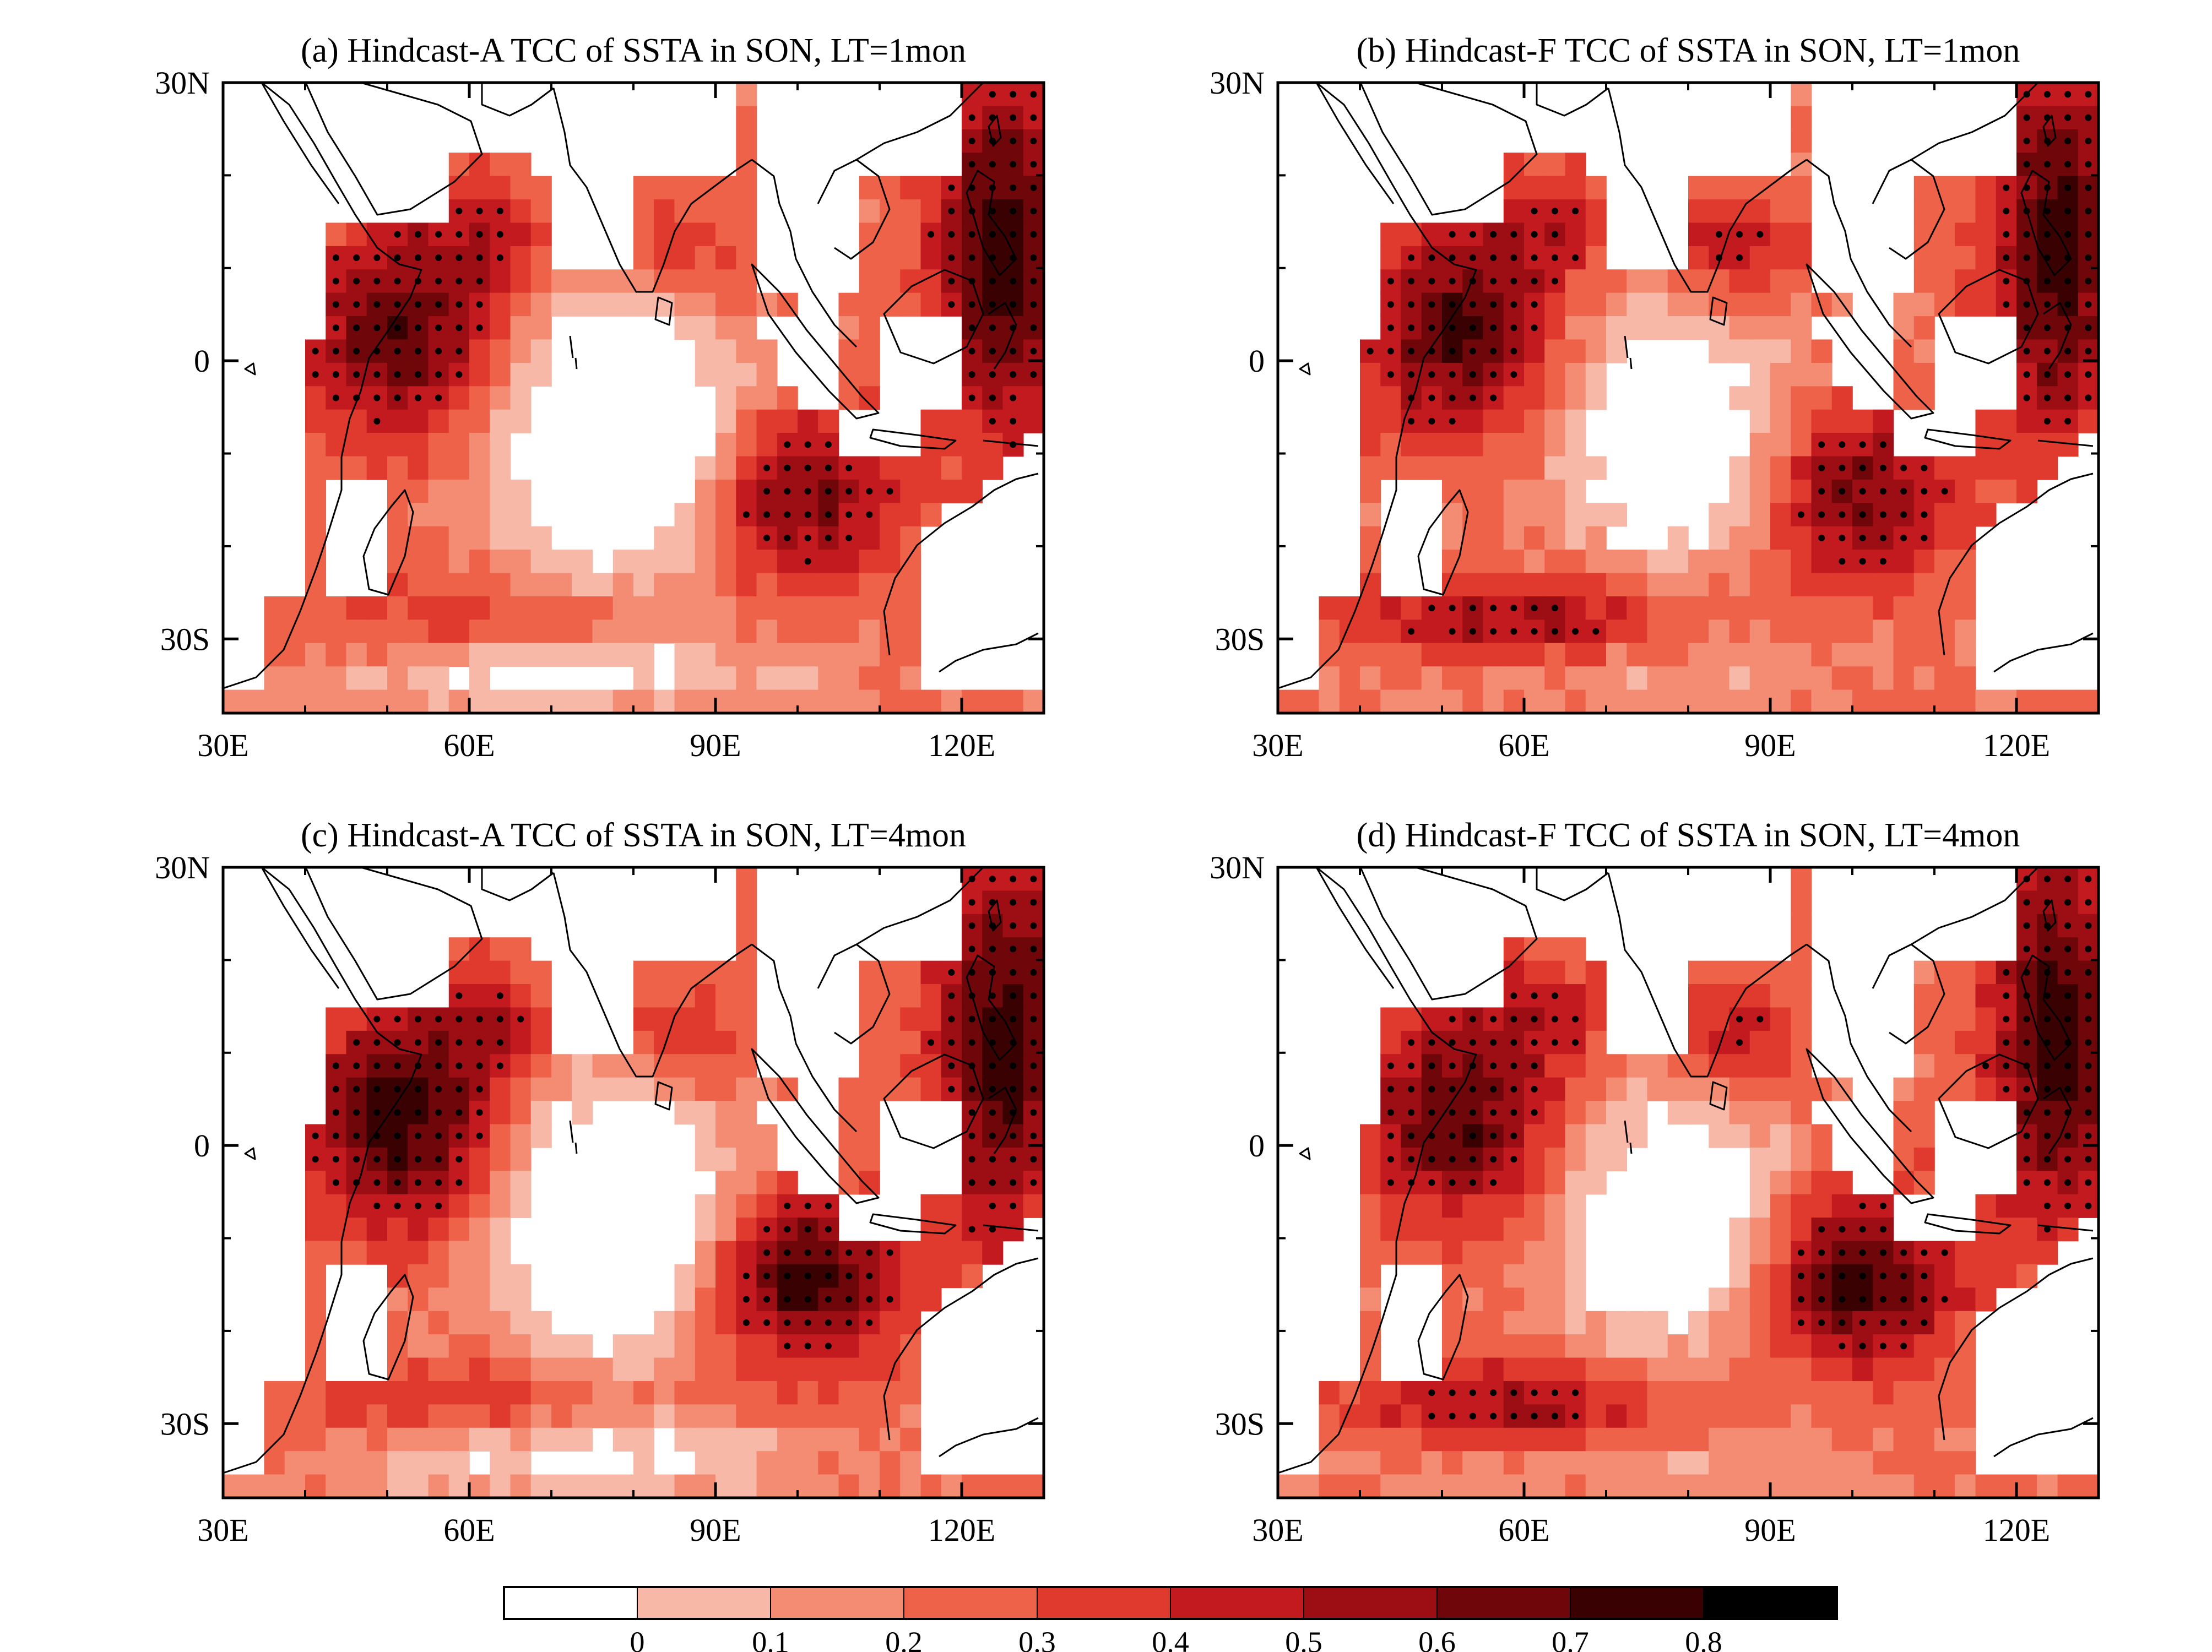 This screenshot has width=2212, height=1652. What do you see at coordinates (1303, 1639) in the screenshot?
I see `colorbar-label: 0.5` at bounding box center [1303, 1639].